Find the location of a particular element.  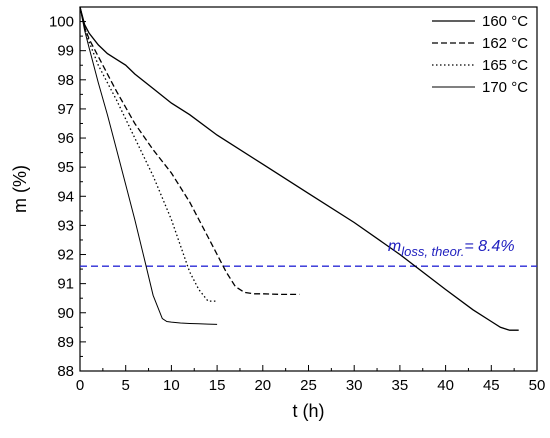

y-tick-label: 100 is located at coordinates (61, 22).